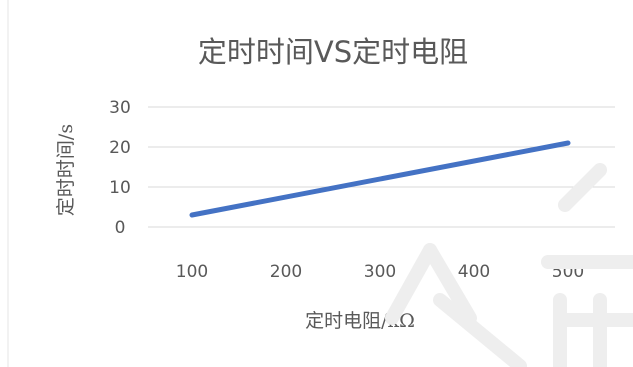 The image size is (633, 367). What do you see at coordinates (474, 272) in the screenshot?
I see `x-tick-label: 400` at bounding box center [474, 272].